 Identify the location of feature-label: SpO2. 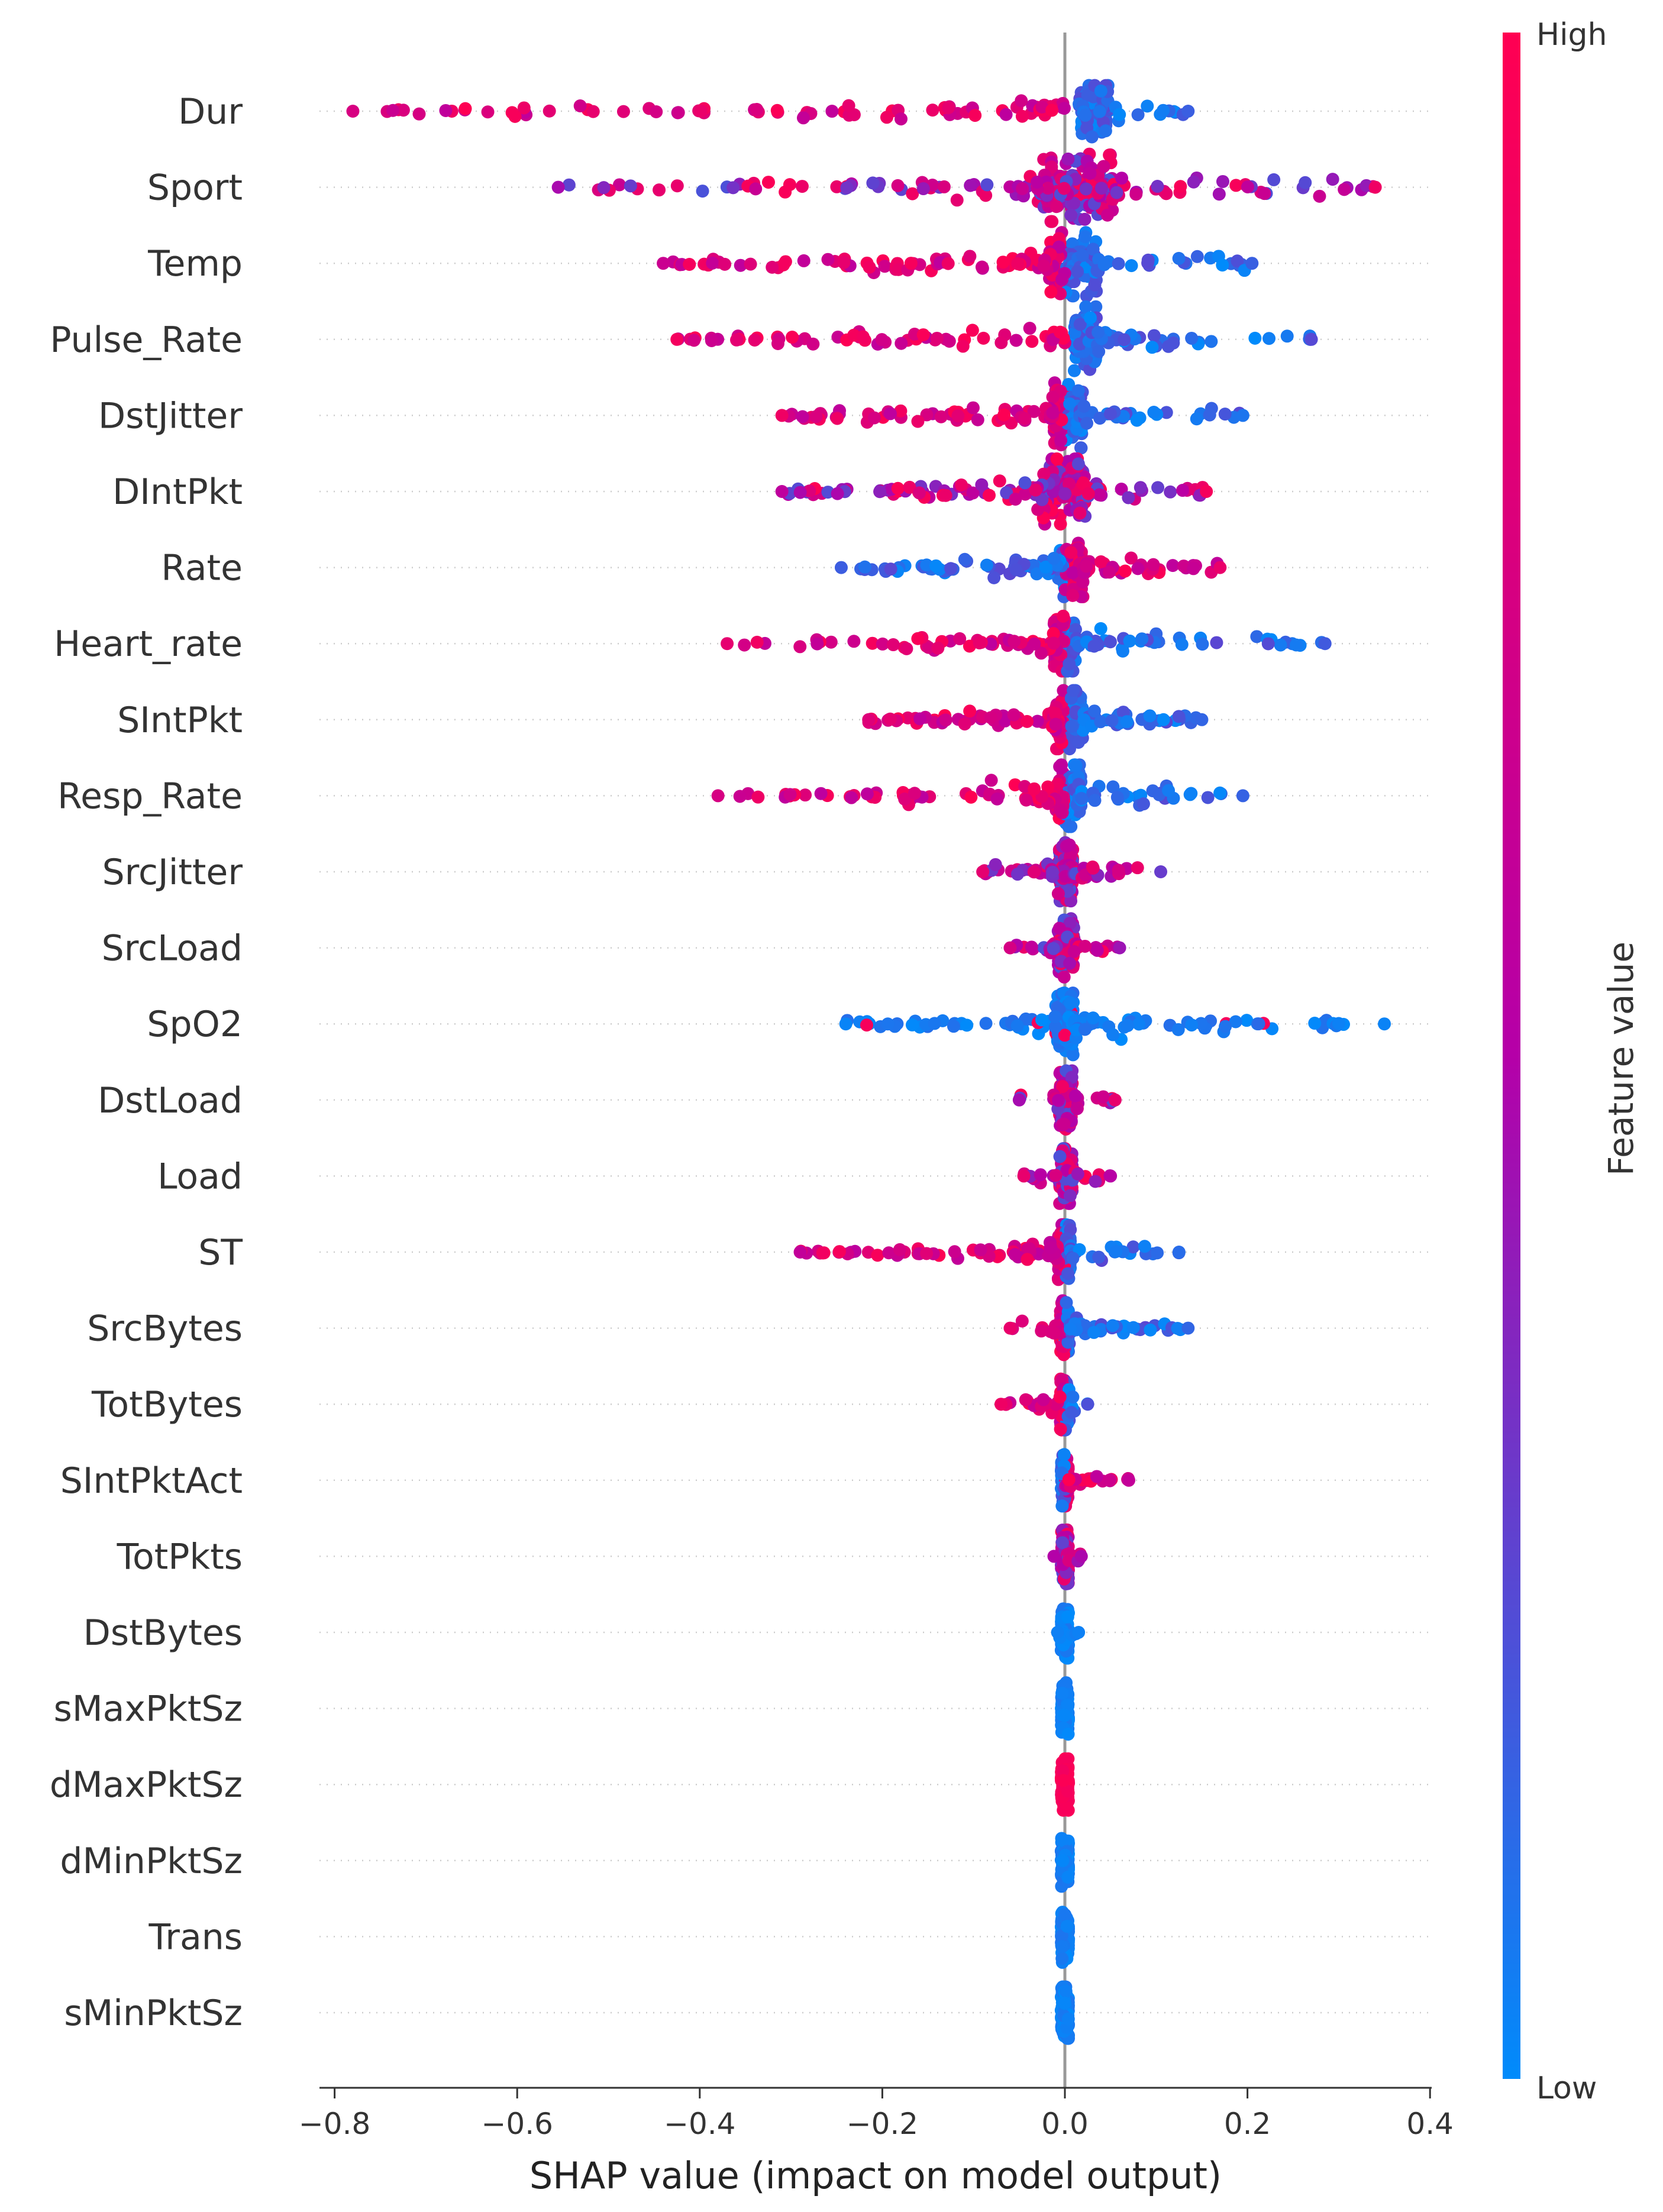
(195, 1024).